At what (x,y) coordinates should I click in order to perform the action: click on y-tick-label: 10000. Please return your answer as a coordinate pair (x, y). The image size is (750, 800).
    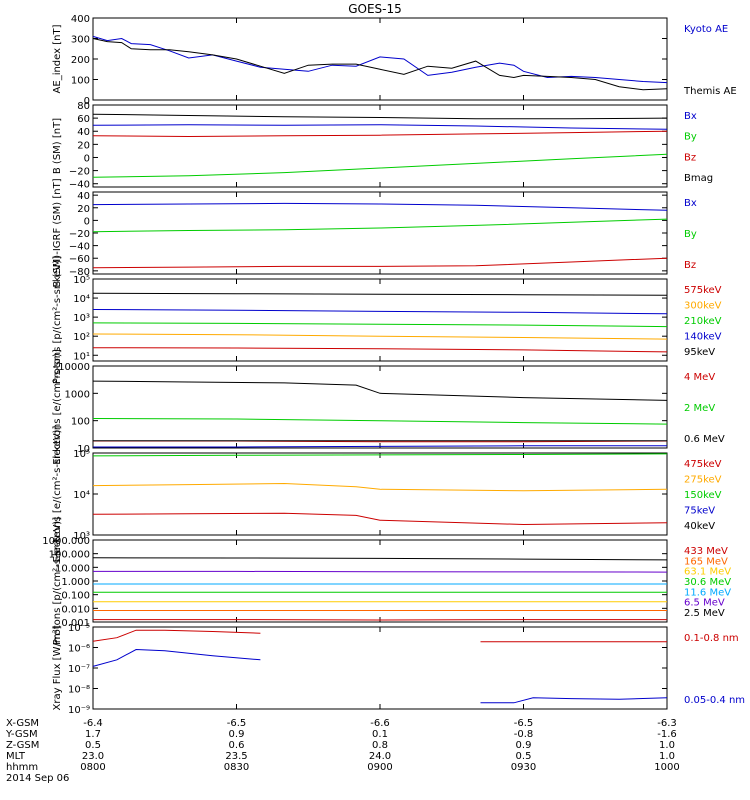
    Looking at the image, I should click on (74, 367).